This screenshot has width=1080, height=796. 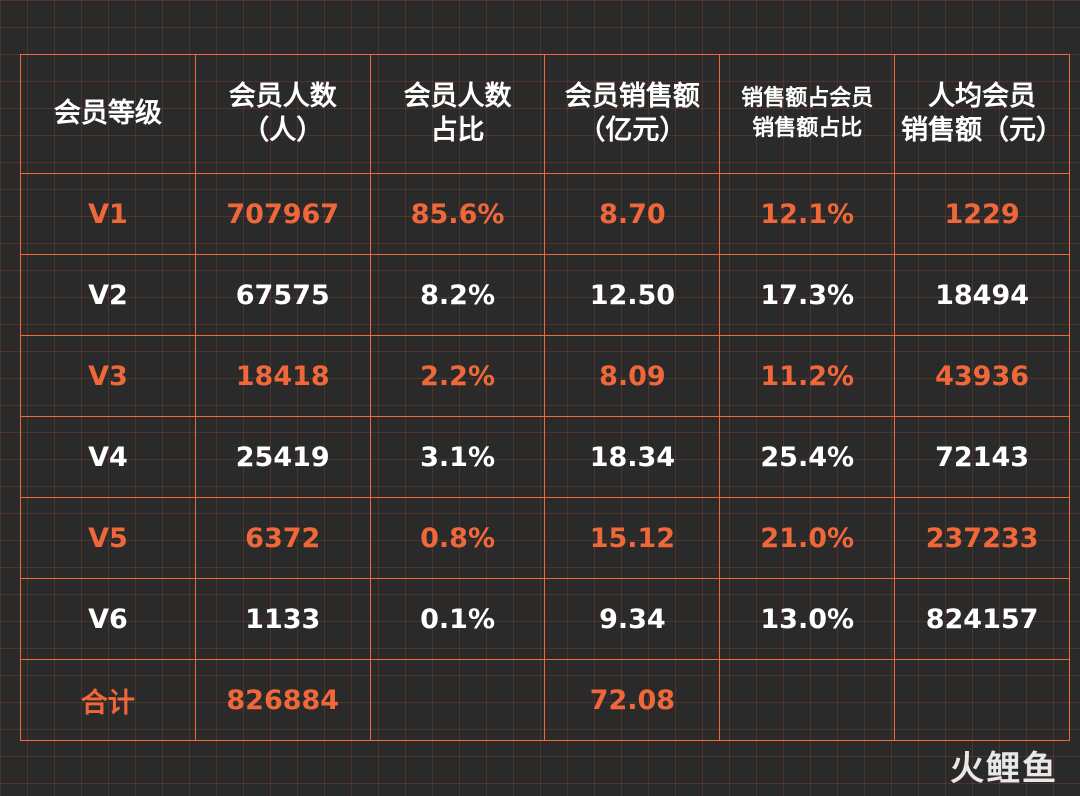 I want to click on table-cell: 8.70, so click(x=632, y=214).